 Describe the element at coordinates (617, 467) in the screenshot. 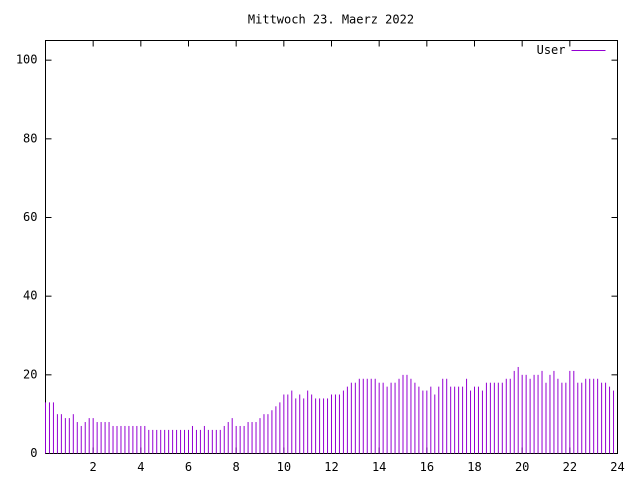

I see `x-tick-label: 24` at that location.